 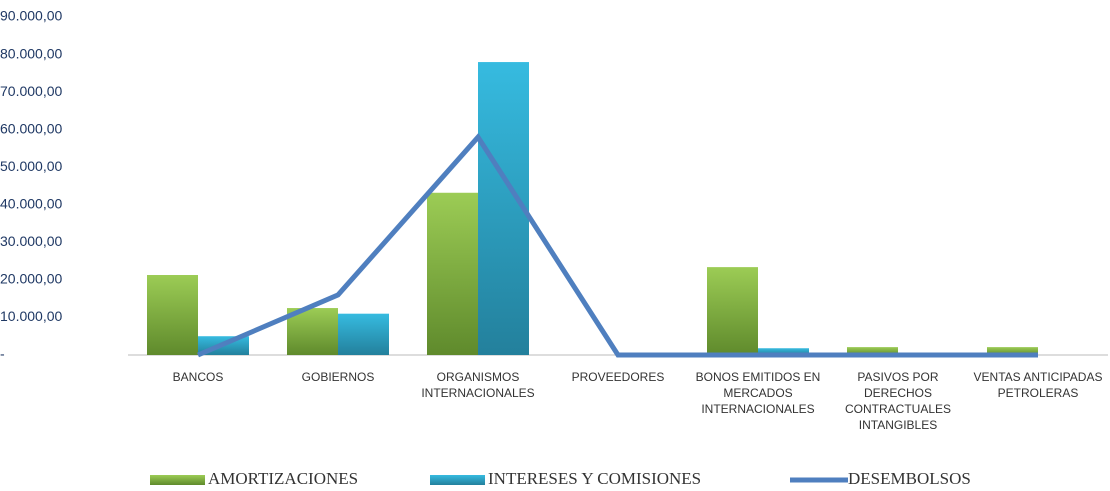 I want to click on x-tick-label: VENTAS ANTICIPADAS PETROLERAS, so click(x=1038, y=385).